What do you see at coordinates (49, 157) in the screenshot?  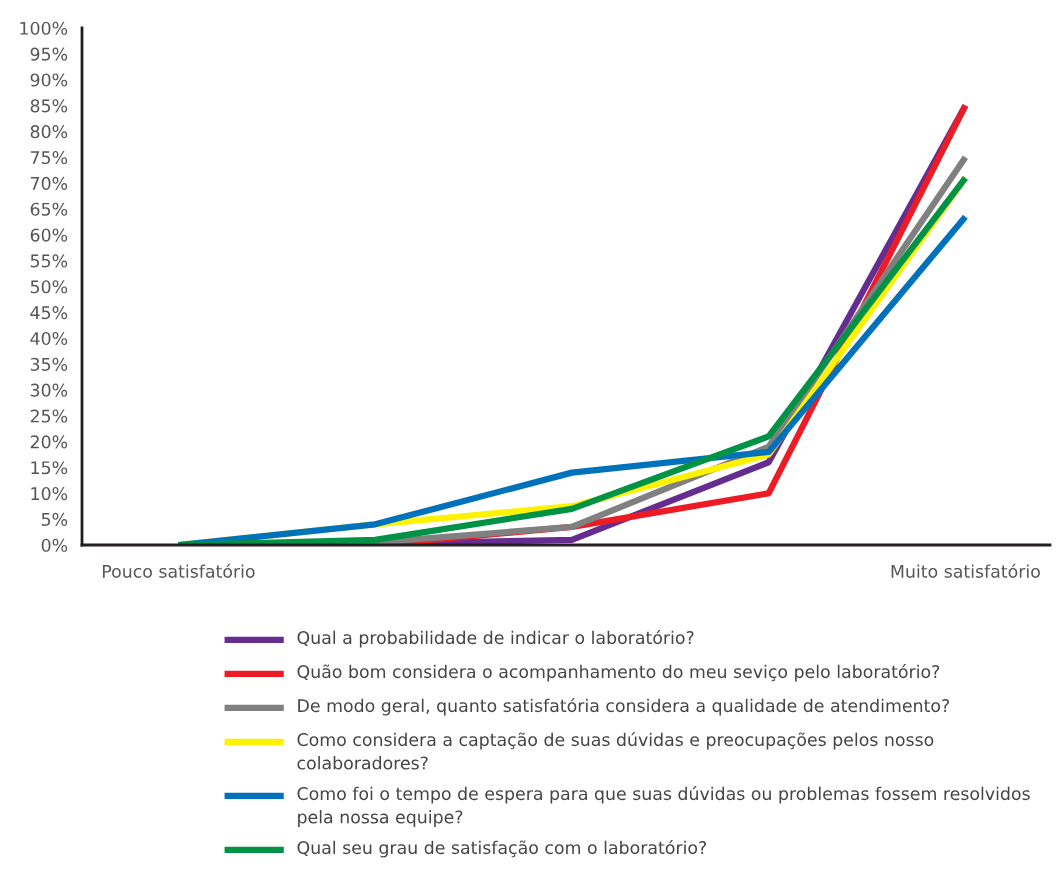 I see `y-tick-label: 75%` at bounding box center [49, 157].